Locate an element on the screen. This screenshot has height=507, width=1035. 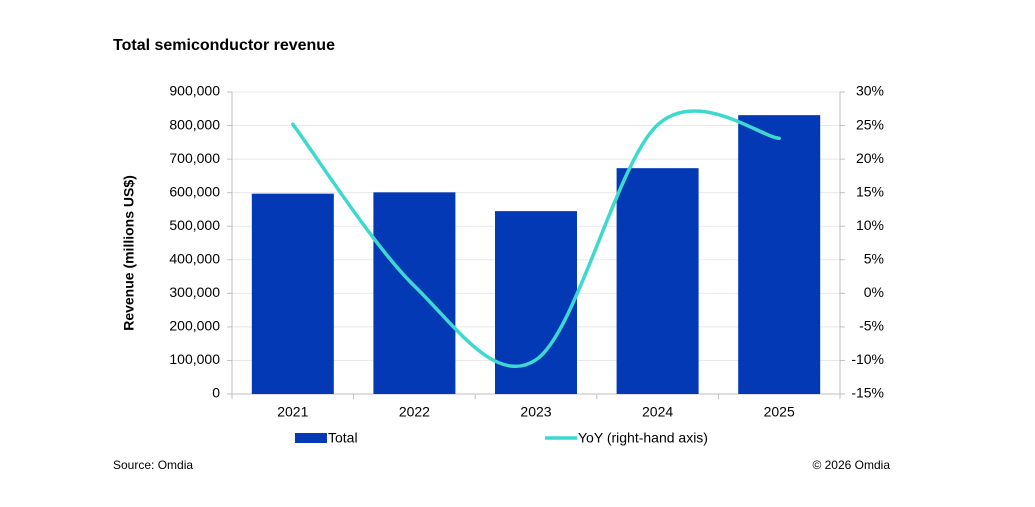
y-axis-title: Revenue (millions US$) is located at coordinates (129, 253).